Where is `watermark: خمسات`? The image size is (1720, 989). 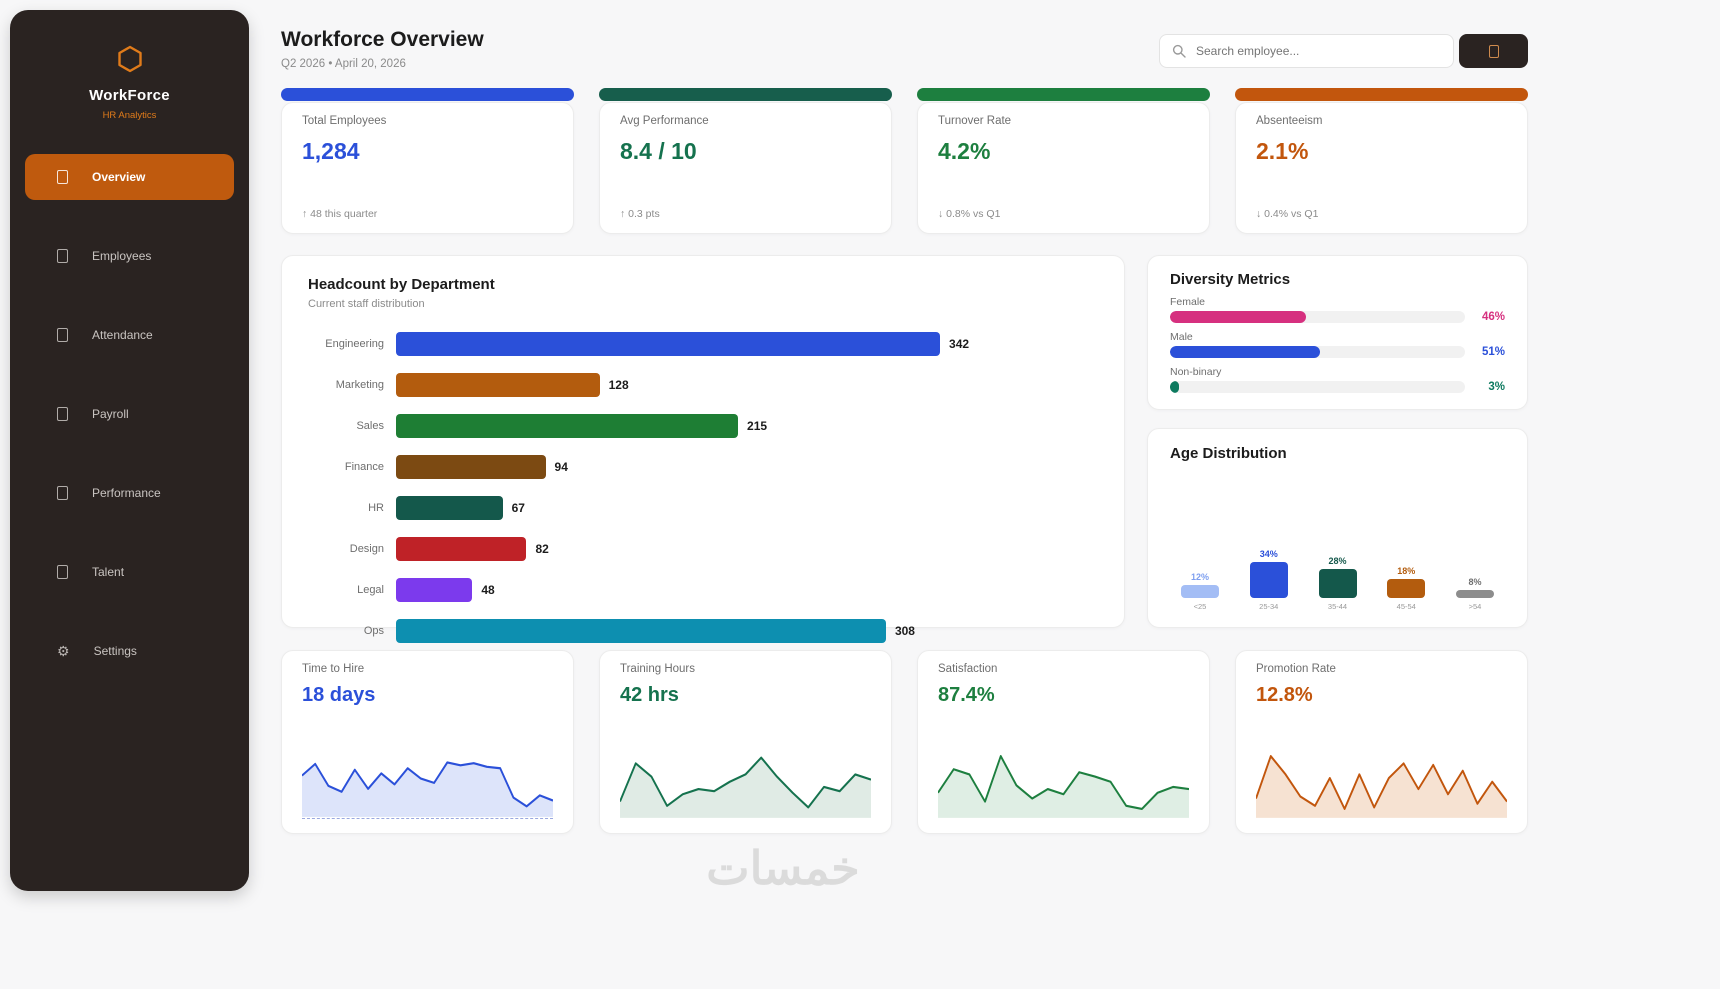
watermark: خمسات is located at coordinates (783, 868).